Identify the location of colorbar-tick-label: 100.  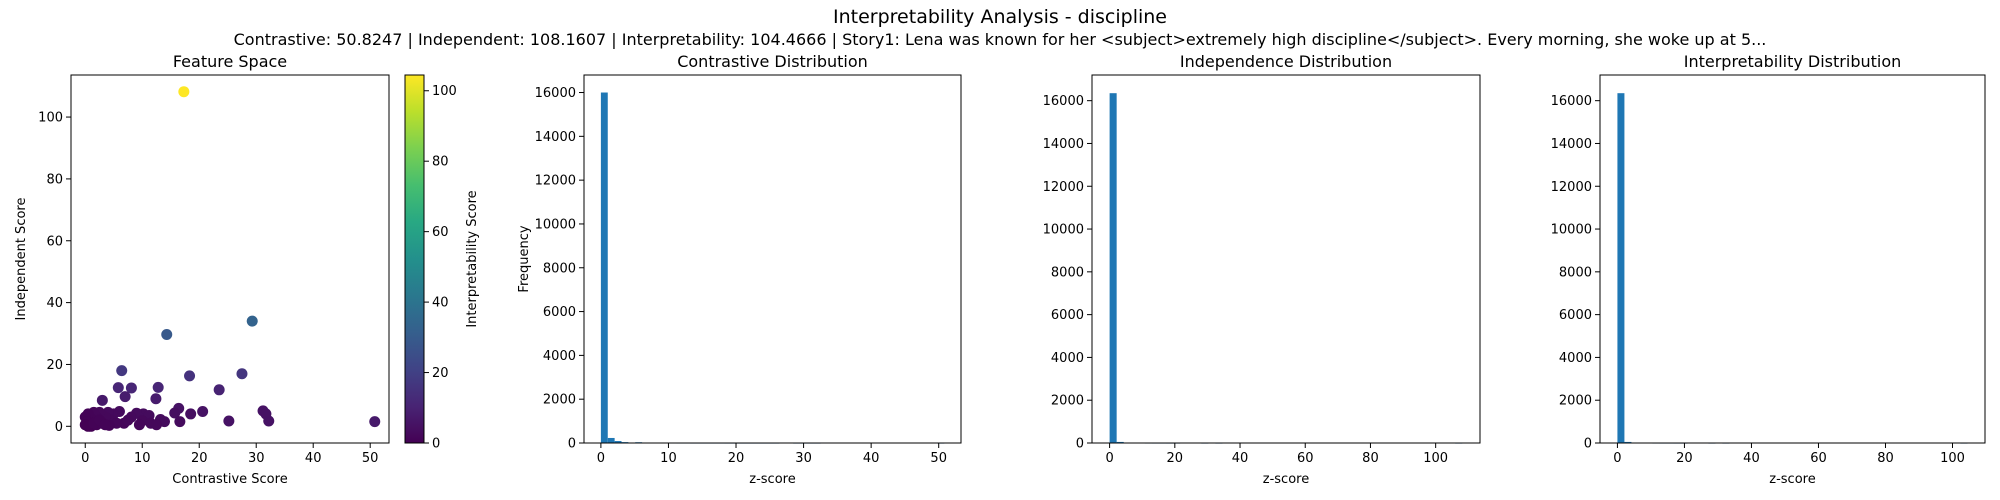
(444, 91).